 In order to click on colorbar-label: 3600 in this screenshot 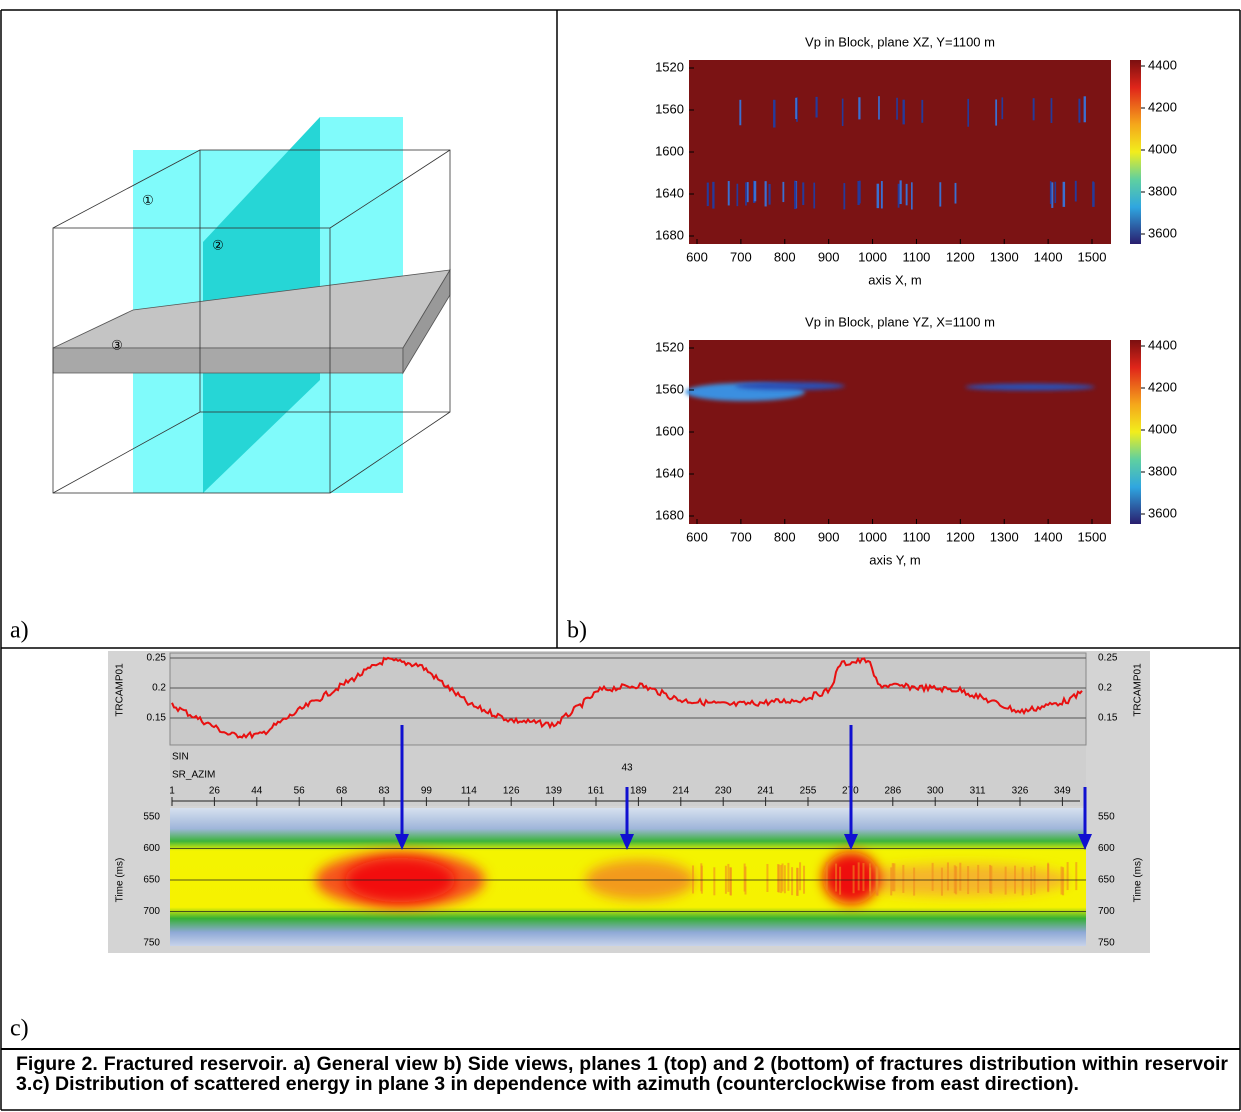, I will do `click(1162, 512)`.